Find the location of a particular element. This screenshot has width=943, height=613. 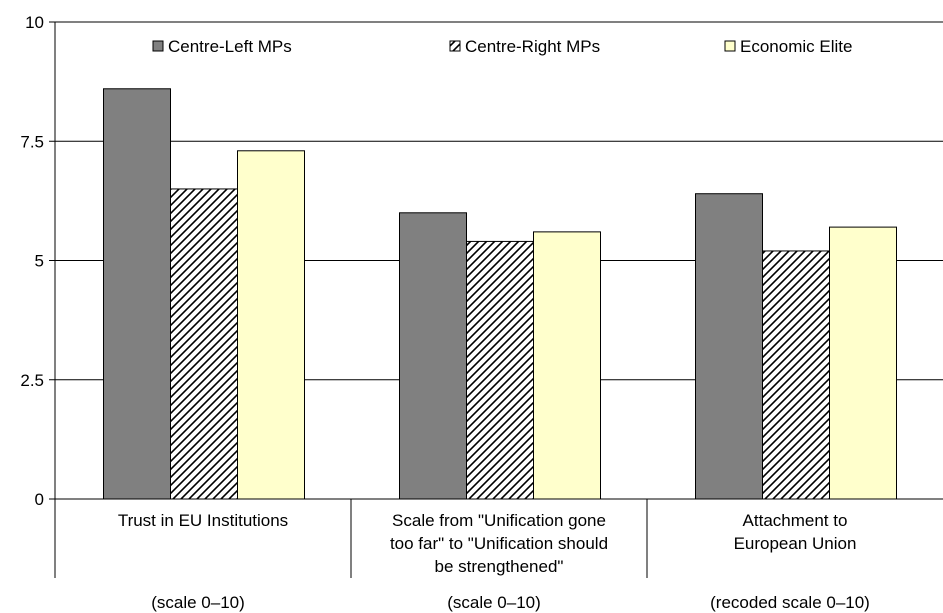

legend-label: Economic Elite is located at coordinates (796, 46).